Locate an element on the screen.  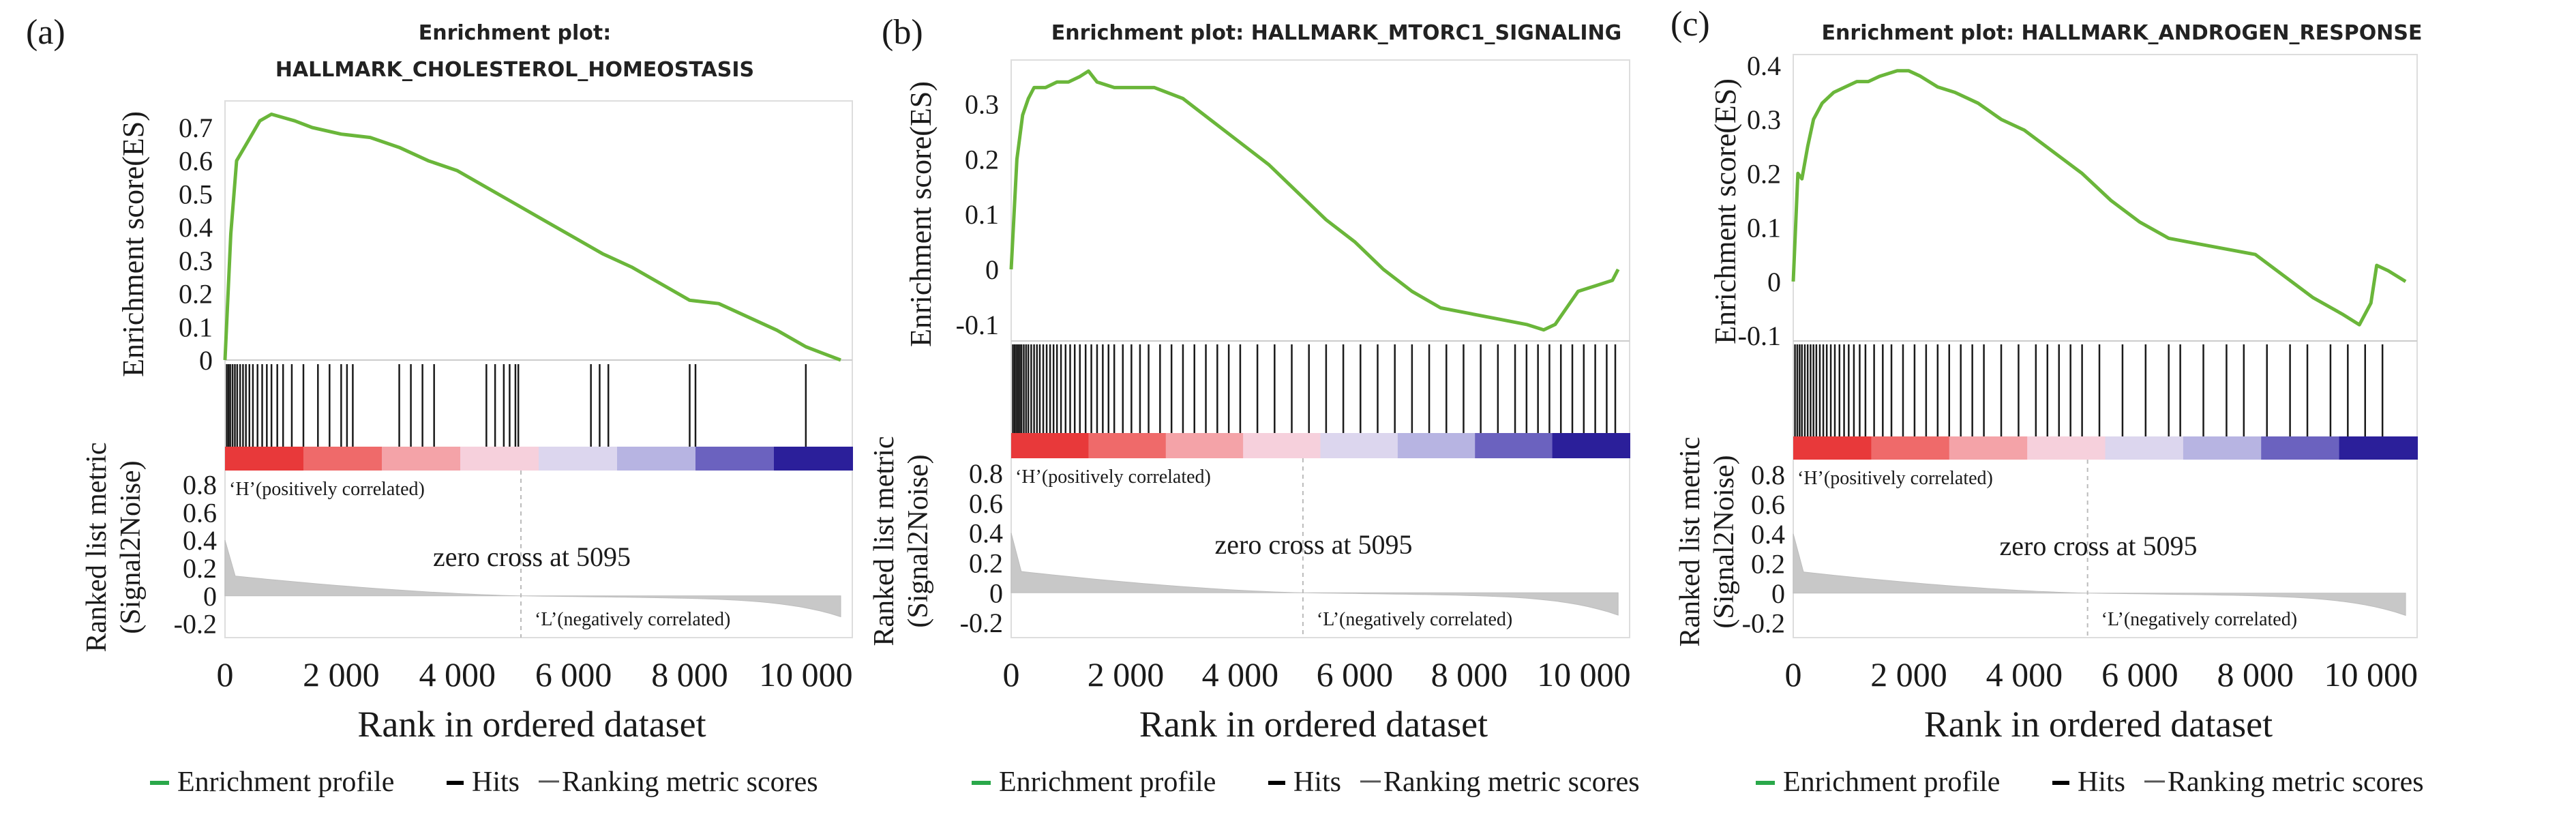
chart-title: Enrichment plot: is located at coordinates (515, 33).